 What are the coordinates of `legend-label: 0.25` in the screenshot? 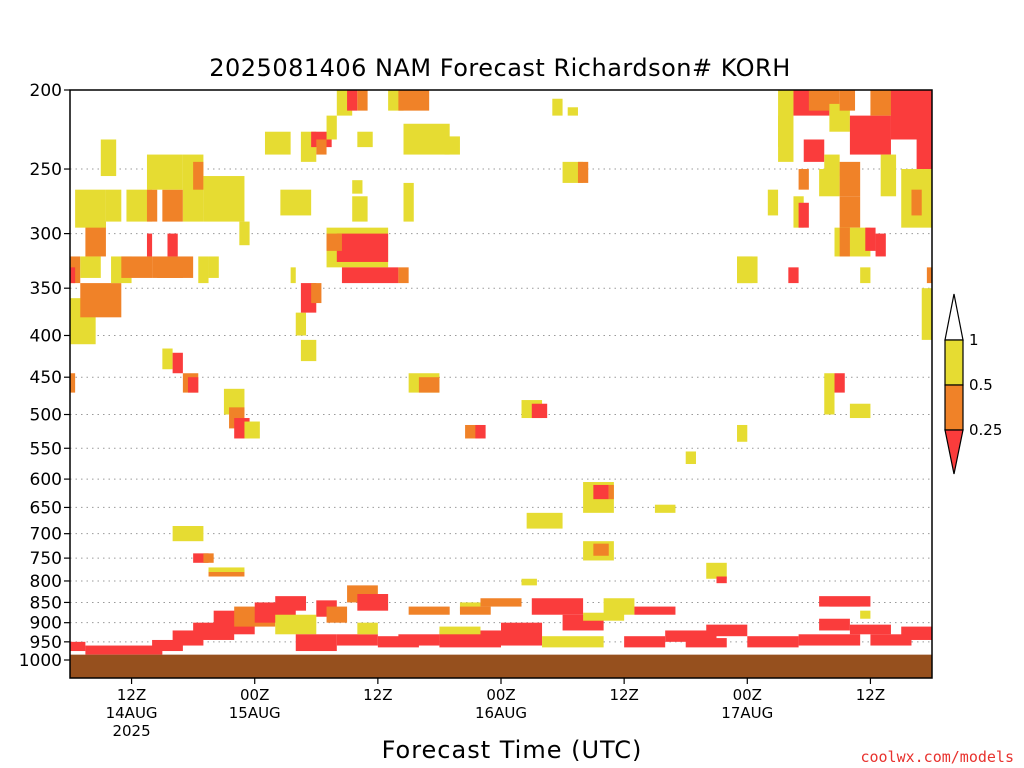 It's located at (985, 430).